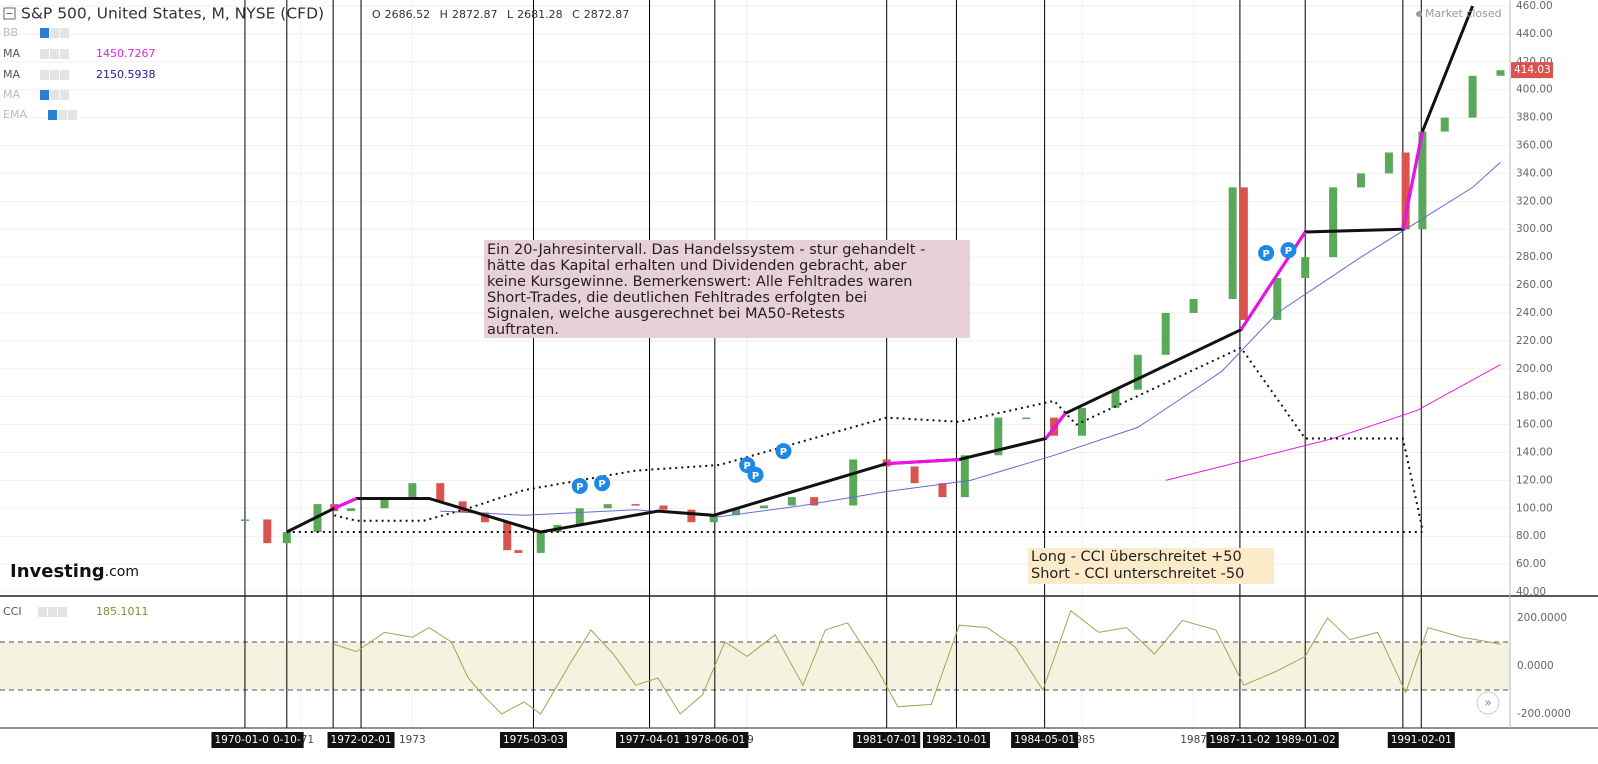  Describe the element at coordinates (1544, 714) in the screenshot. I see `y-tick-label: -200.0000` at that location.